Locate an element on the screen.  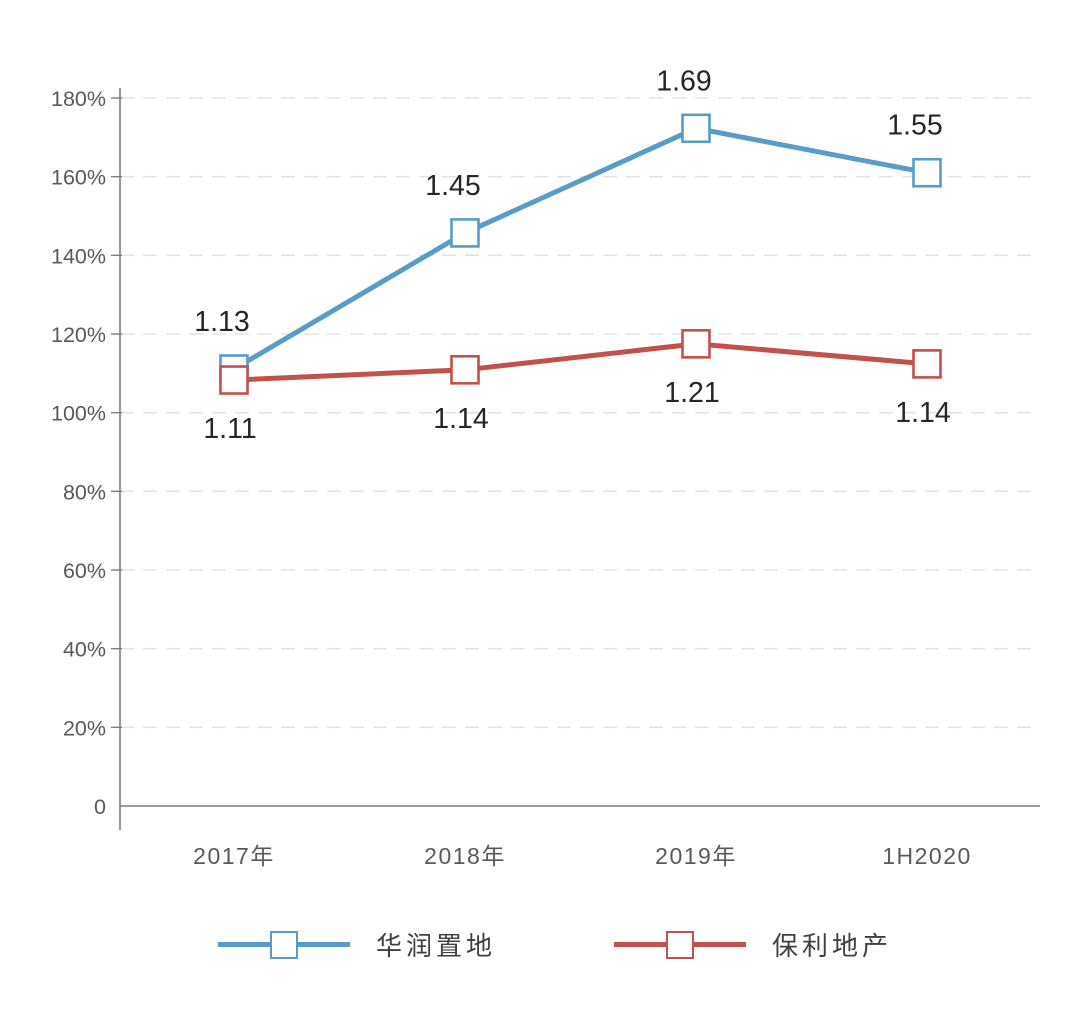
y-axis-label: 140% is located at coordinates (78, 256).